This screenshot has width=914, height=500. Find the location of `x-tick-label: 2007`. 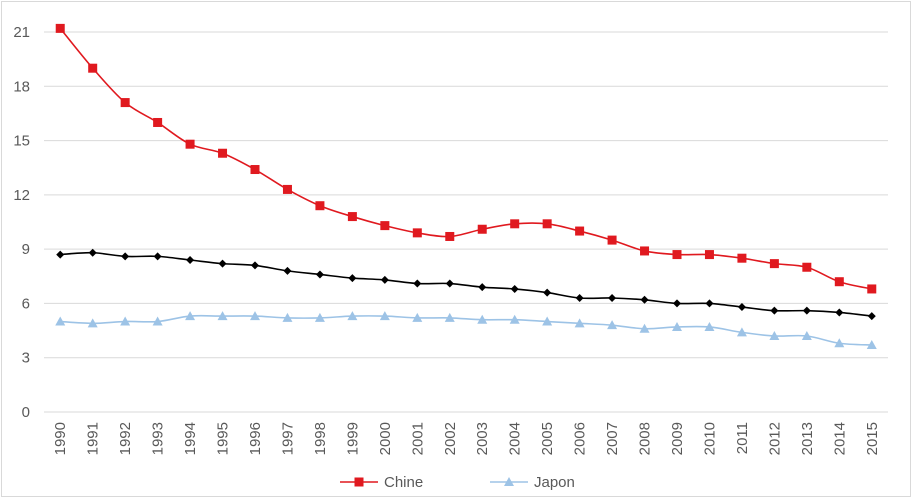

x-tick-label: 2007 is located at coordinates (612, 438).